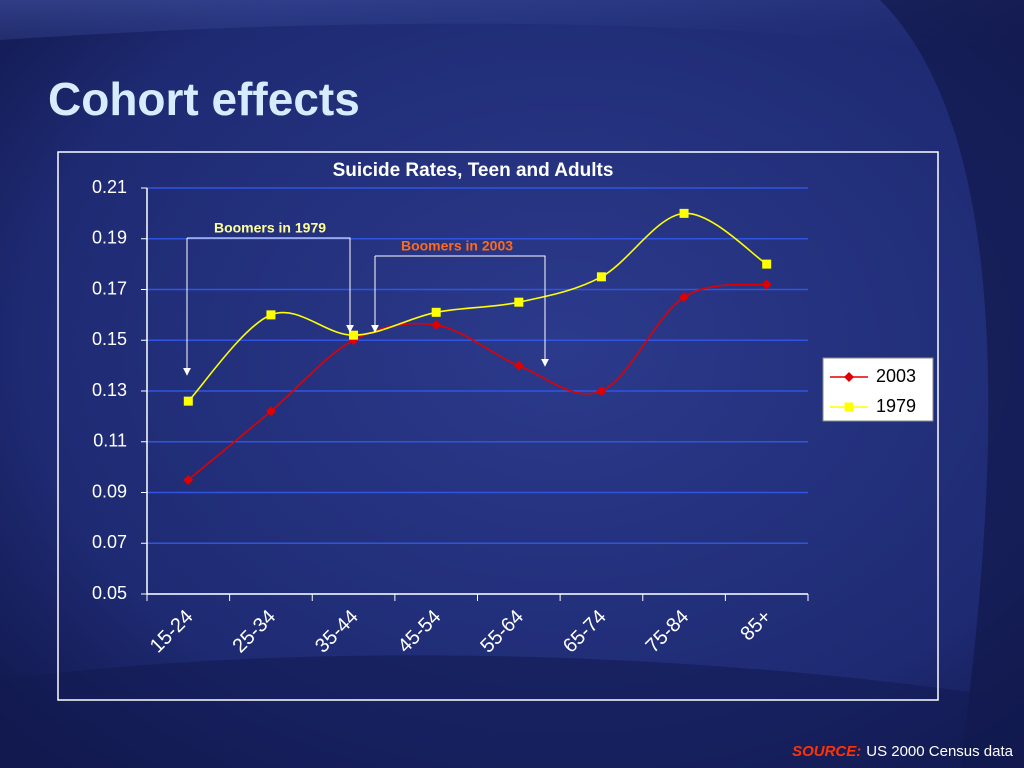  I want to click on series-line, so click(477, 382).